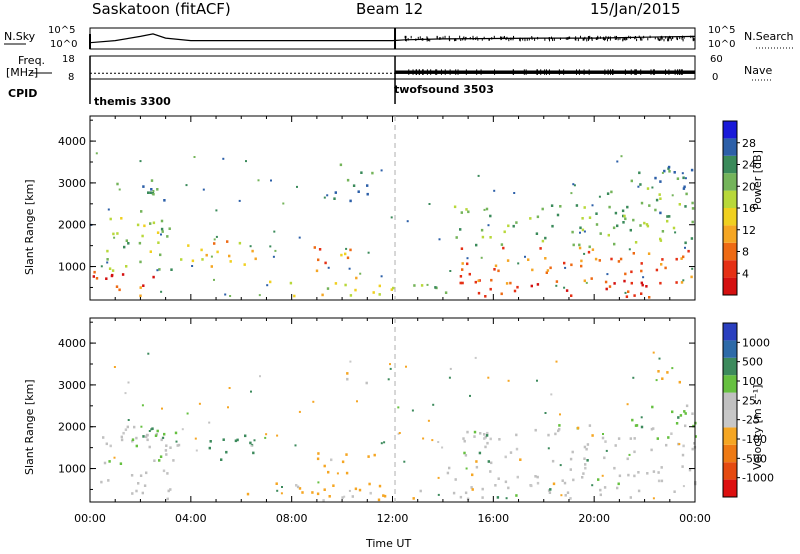  What do you see at coordinates (72, 343) in the screenshot?
I see `velocity-ytick-label: 4000` at bounding box center [72, 343].